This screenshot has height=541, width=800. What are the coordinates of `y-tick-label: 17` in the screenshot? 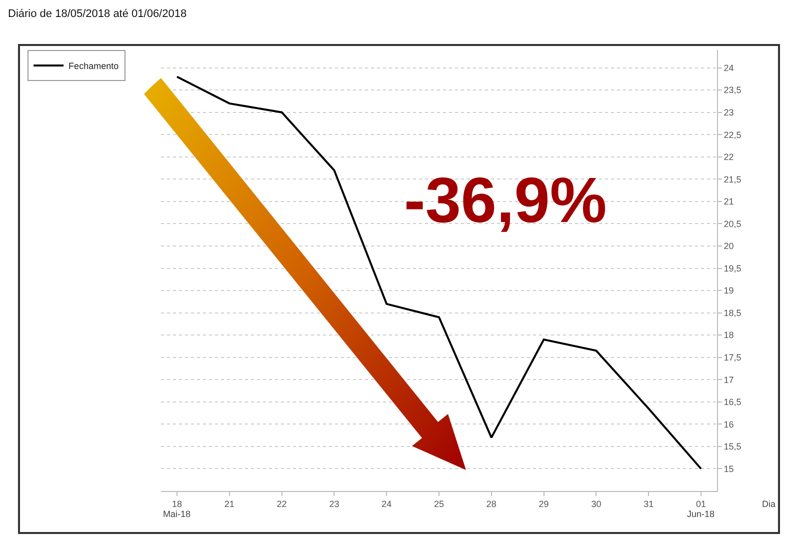 It's located at (729, 379).